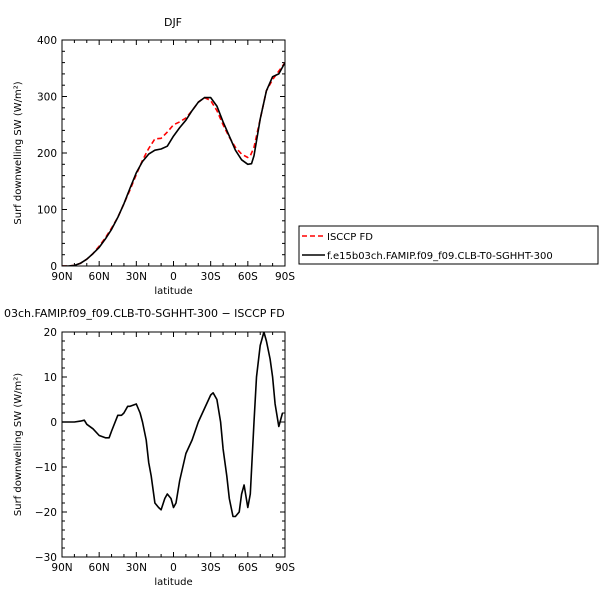 The image size is (609, 609). Describe the element at coordinates (47, 41) in the screenshot. I see `y-tick-label: 400` at that location.